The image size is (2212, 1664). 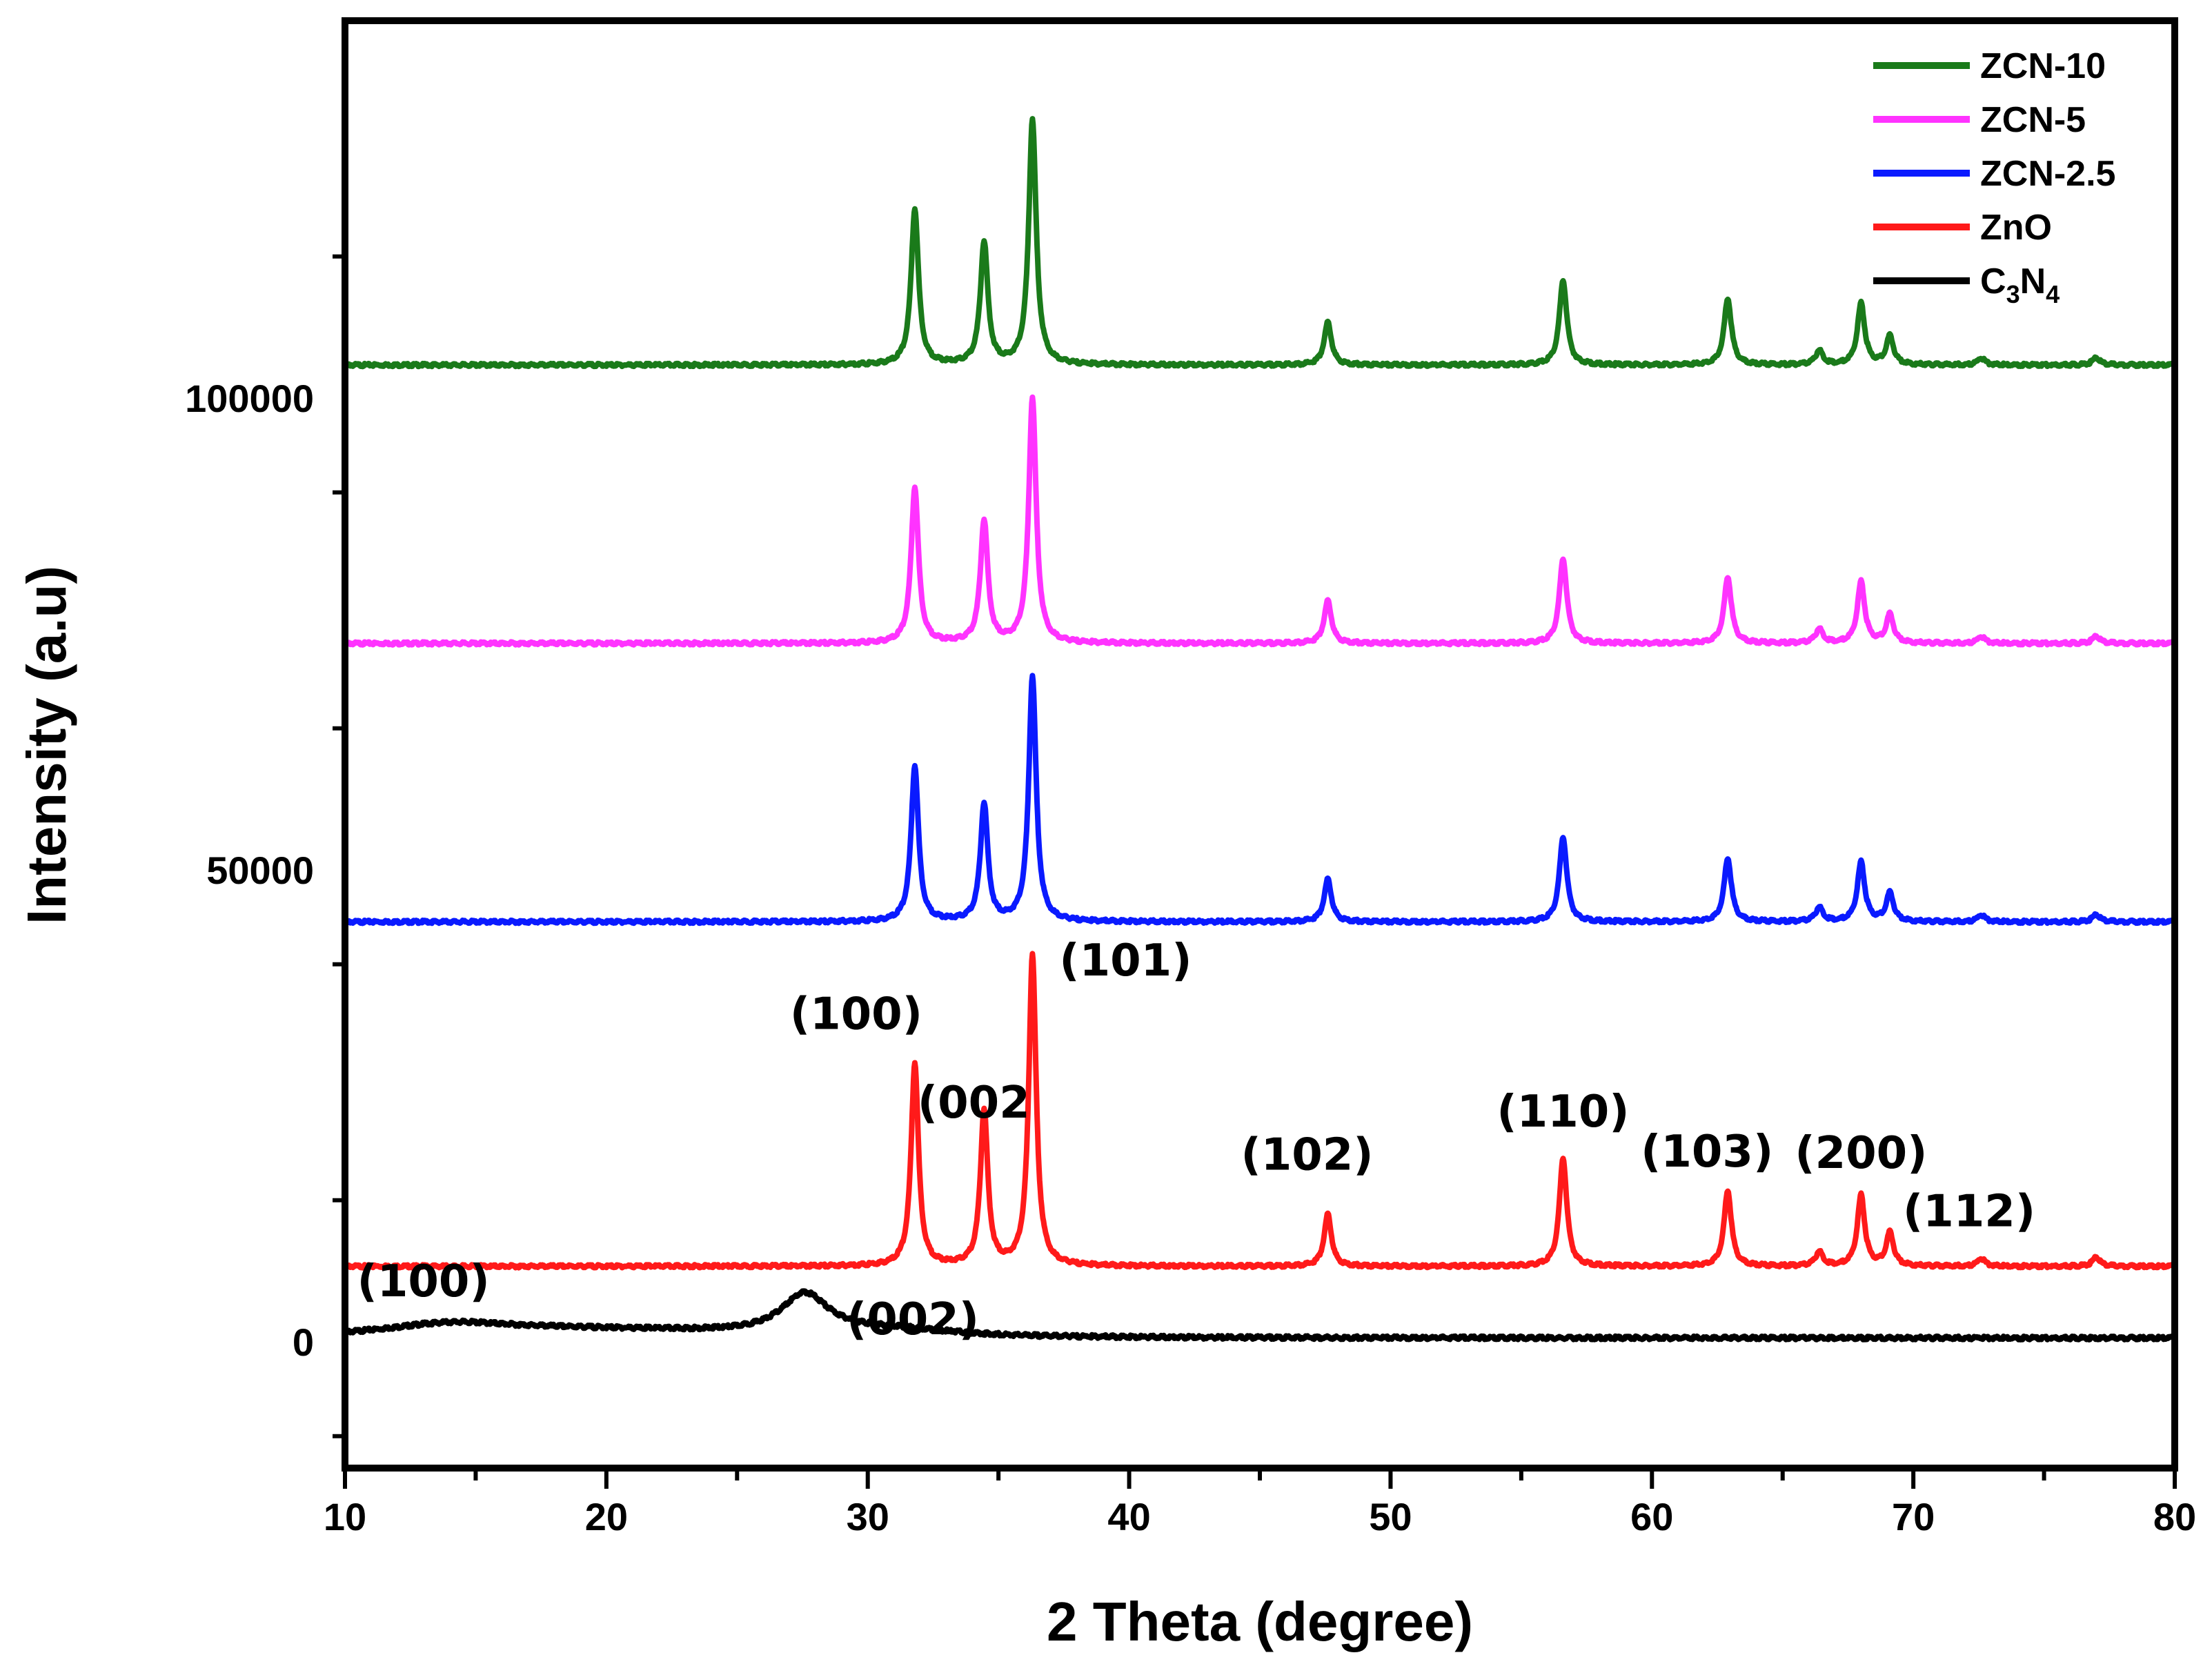 What do you see at coordinates (1861, 1153) in the screenshot?
I see `peak-label: (200)` at bounding box center [1861, 1153].